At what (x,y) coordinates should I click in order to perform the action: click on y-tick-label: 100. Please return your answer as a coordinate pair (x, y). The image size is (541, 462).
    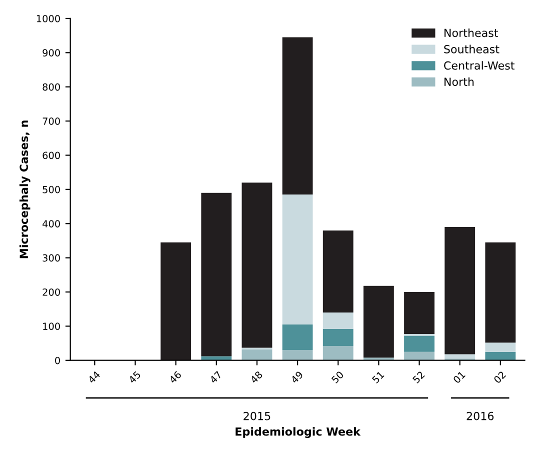
    Looking at the image, I should click on (51, 326).